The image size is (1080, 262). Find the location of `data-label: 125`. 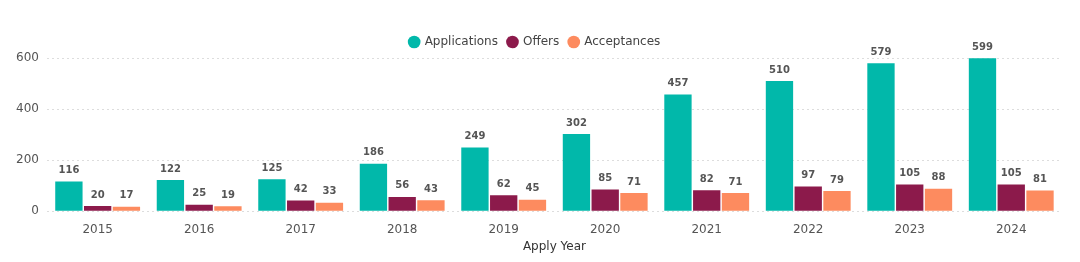

data-label: 125 is located at coordinates (272, 167).